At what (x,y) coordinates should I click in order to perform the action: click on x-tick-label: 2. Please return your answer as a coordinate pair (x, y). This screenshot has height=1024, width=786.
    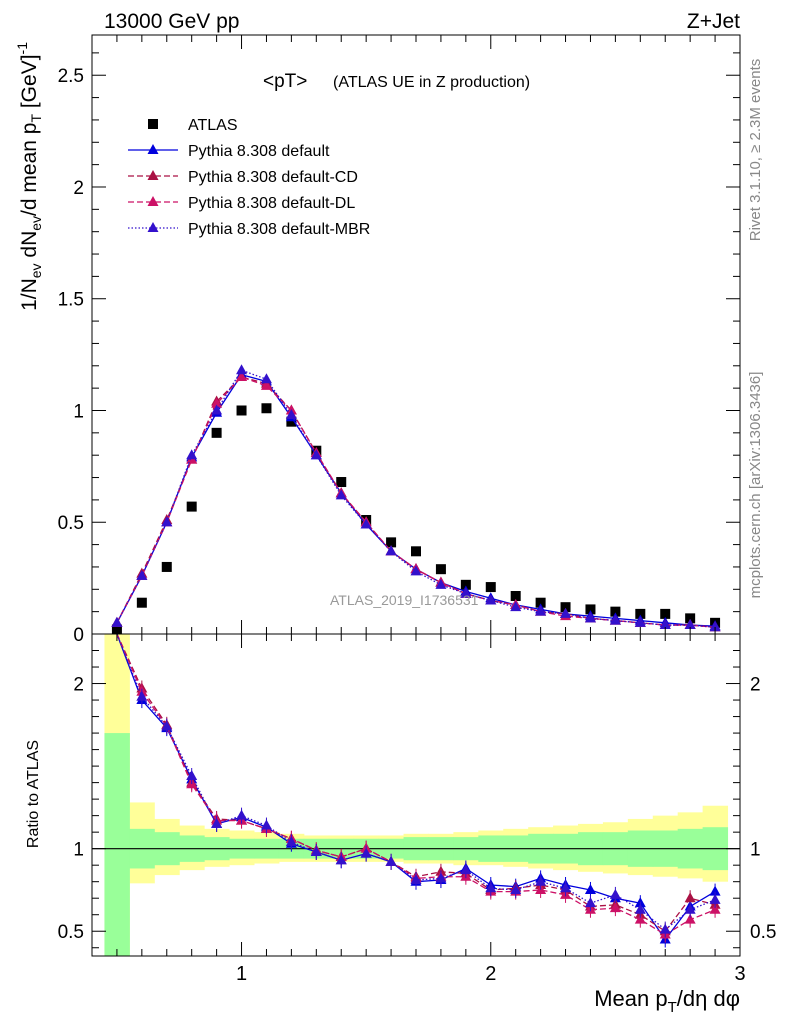
    Looking at the image, I should click on (490, 974).